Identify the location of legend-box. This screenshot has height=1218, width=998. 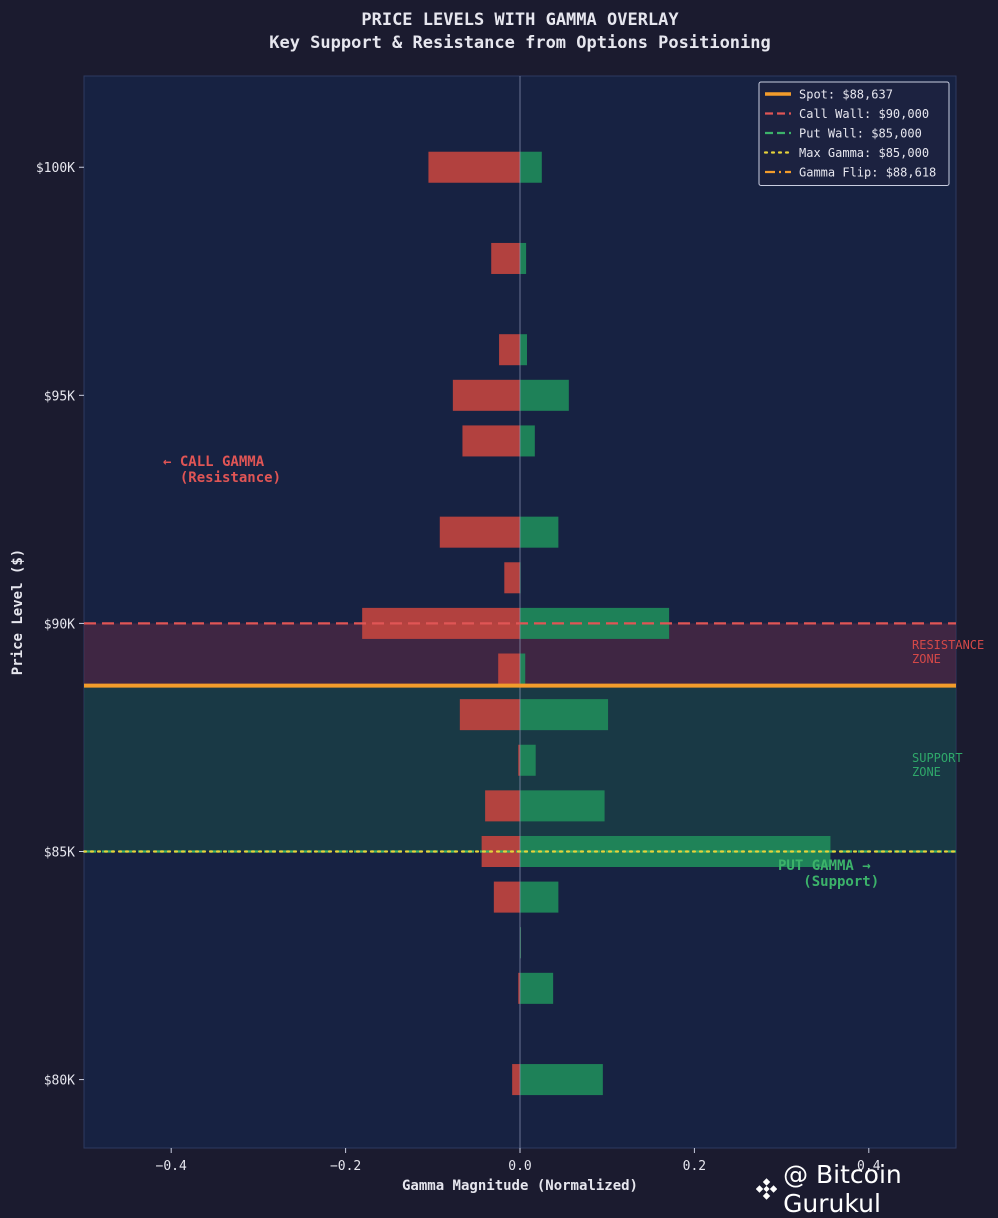
(854, 133).